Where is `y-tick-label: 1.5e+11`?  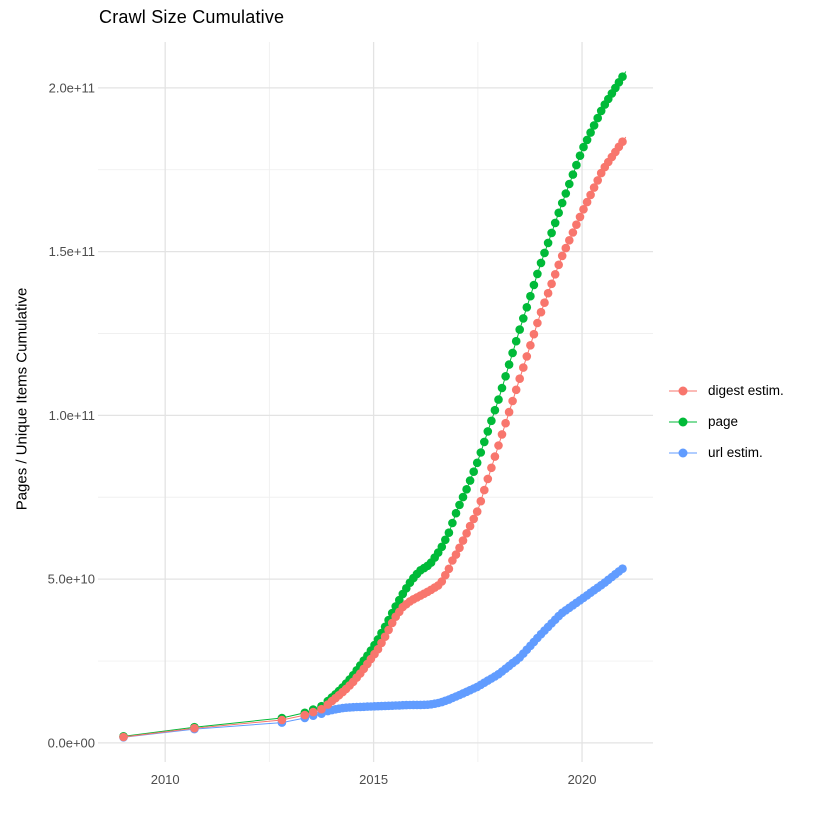 y-tick-label: 1.5e+11 is located at coordinates (72, 251).